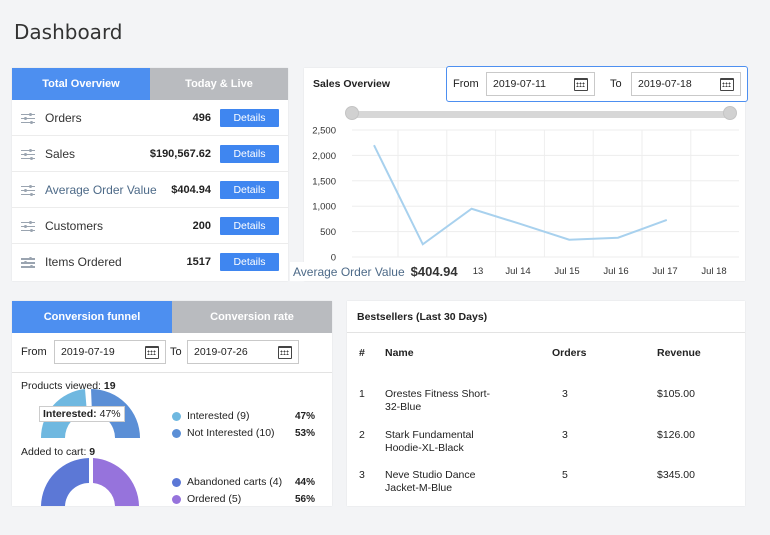  What do you see at coordinates (116, 482) in the screenshot?
I see `donut-slice-ordered` at bounding box center [116, 482].